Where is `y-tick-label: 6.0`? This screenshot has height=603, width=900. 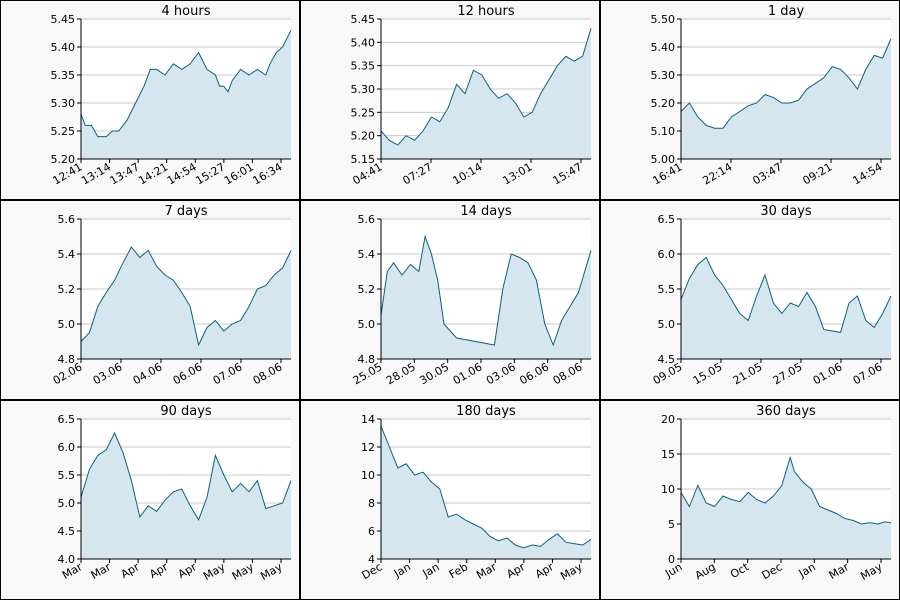 y-tick-label: 6.0 is located at coordinates (67, 447).